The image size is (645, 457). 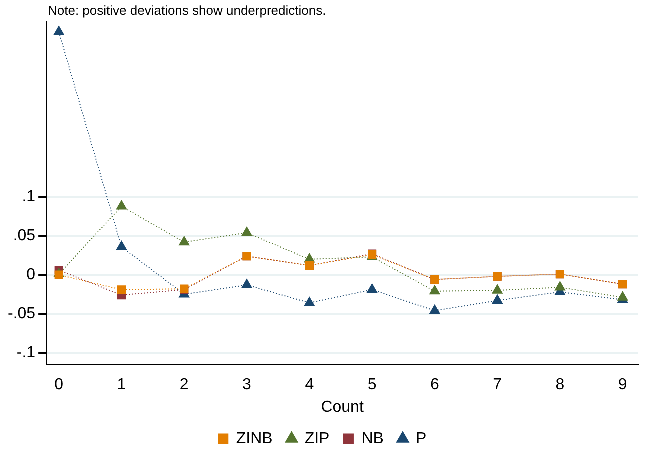 I want to click on y-tick-label: .1, so click(x=29, y=197).